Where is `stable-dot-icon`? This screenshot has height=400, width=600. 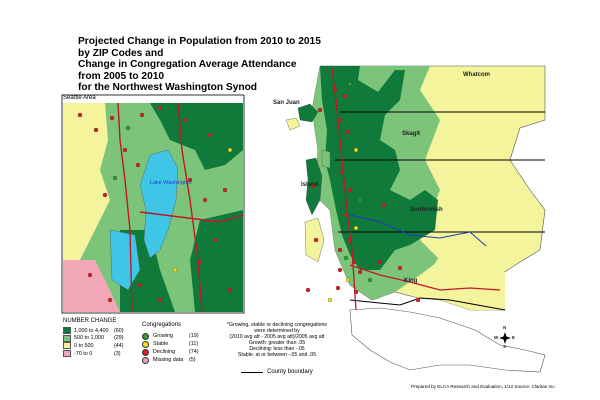 stable-dot-icon is located at coordinates (145, 344).